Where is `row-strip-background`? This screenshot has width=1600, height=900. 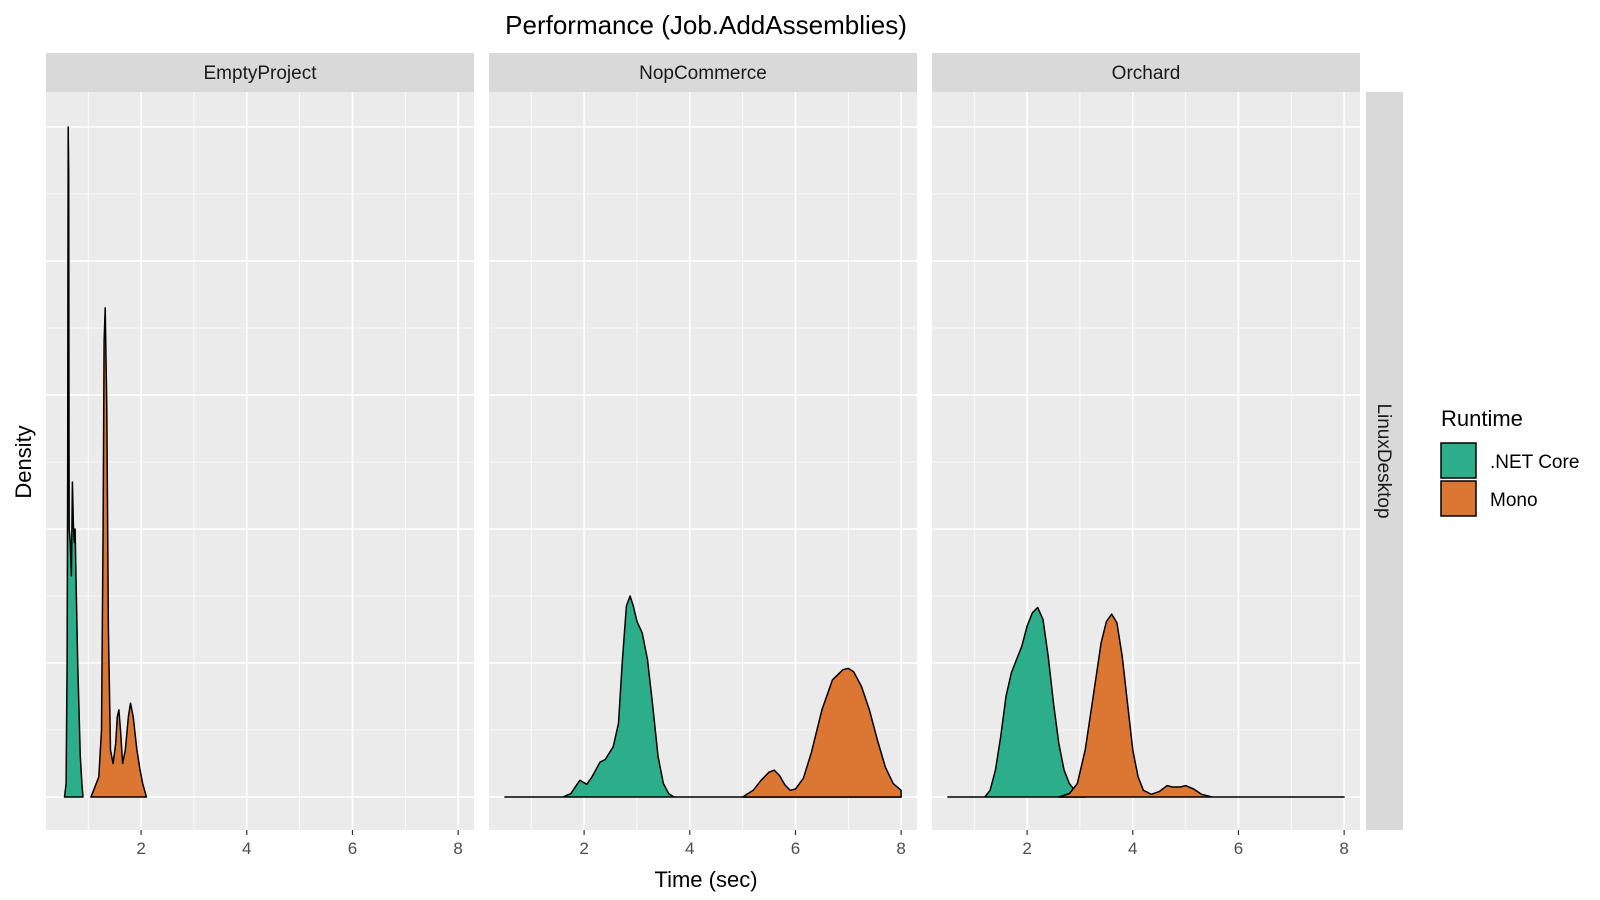 row-strip-background is located at coordinates (1384, 461).